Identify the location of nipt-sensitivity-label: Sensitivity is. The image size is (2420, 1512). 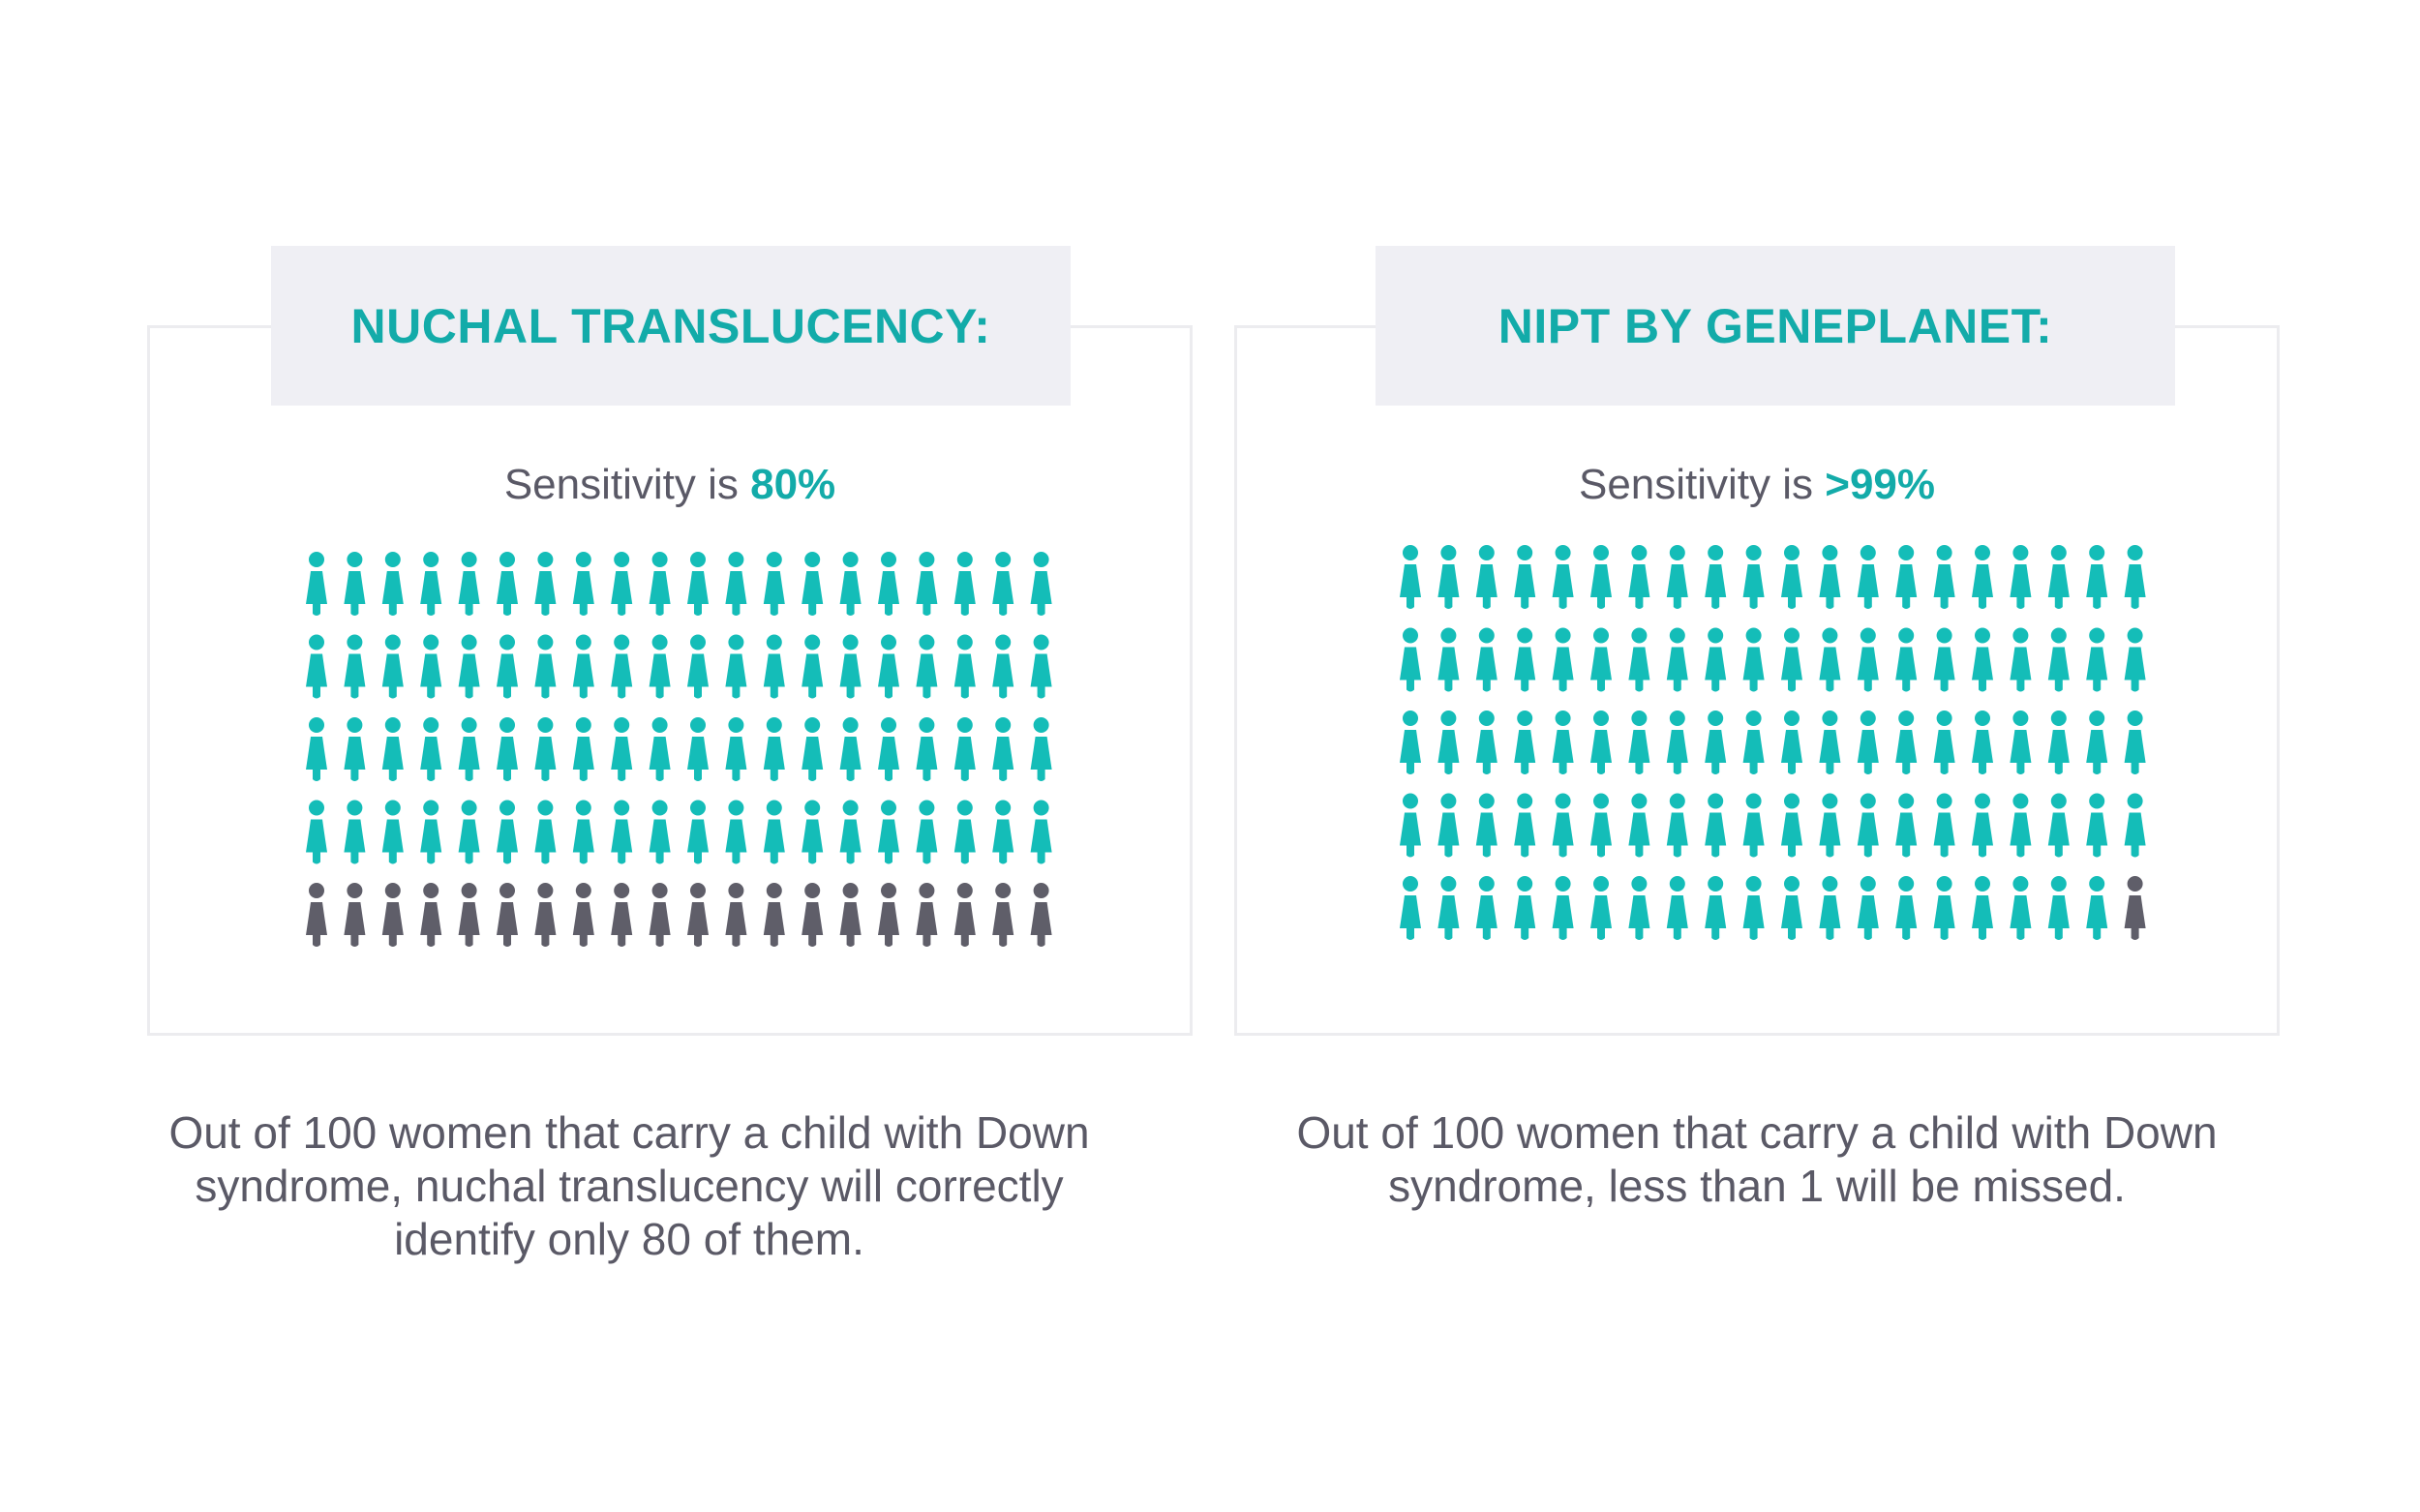
(1702, 484).